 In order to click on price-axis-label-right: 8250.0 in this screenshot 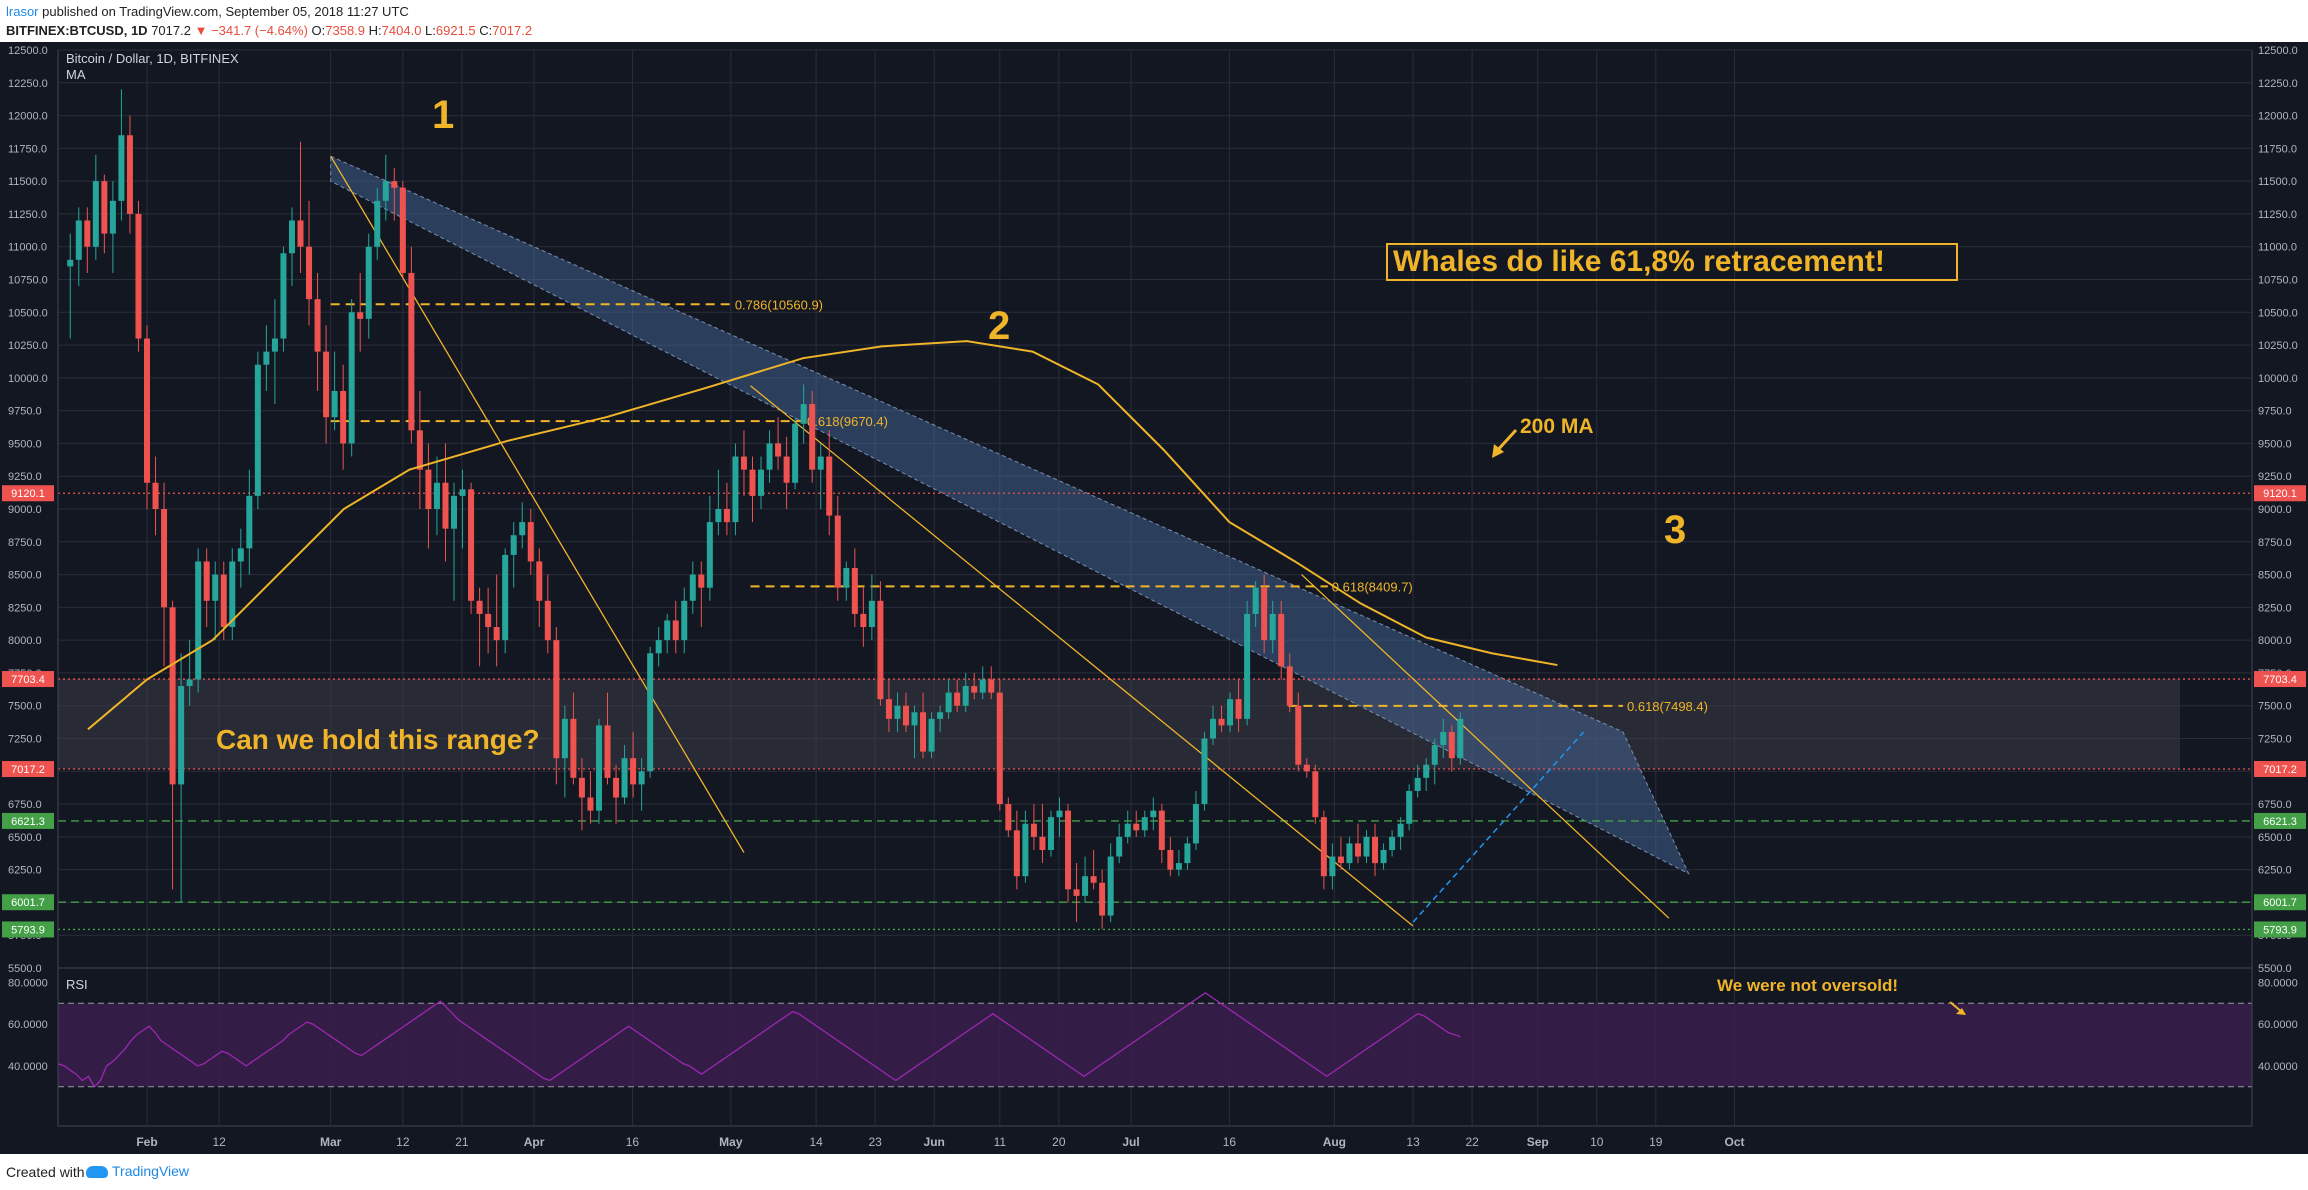, I will do `click(2275, 608)`.